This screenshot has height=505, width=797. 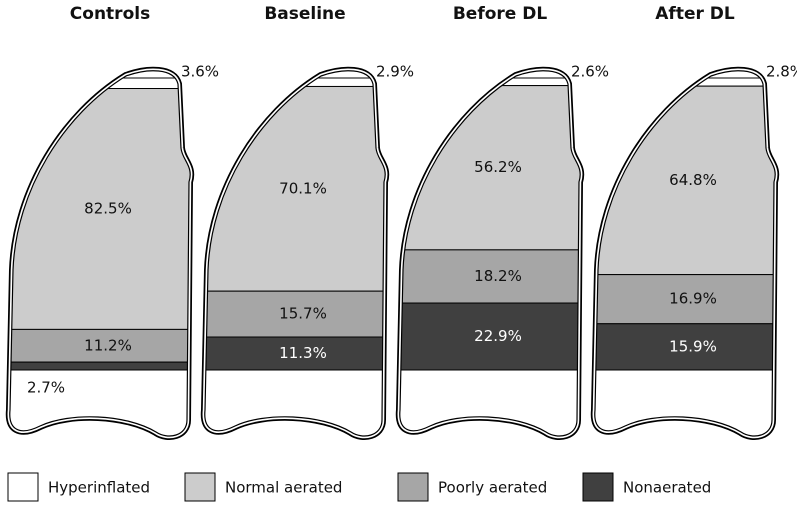 What do you see at coordinates (304, 14) in the screenshot?
I see `panel-title: Baseline` at bounding box center [304, 14].